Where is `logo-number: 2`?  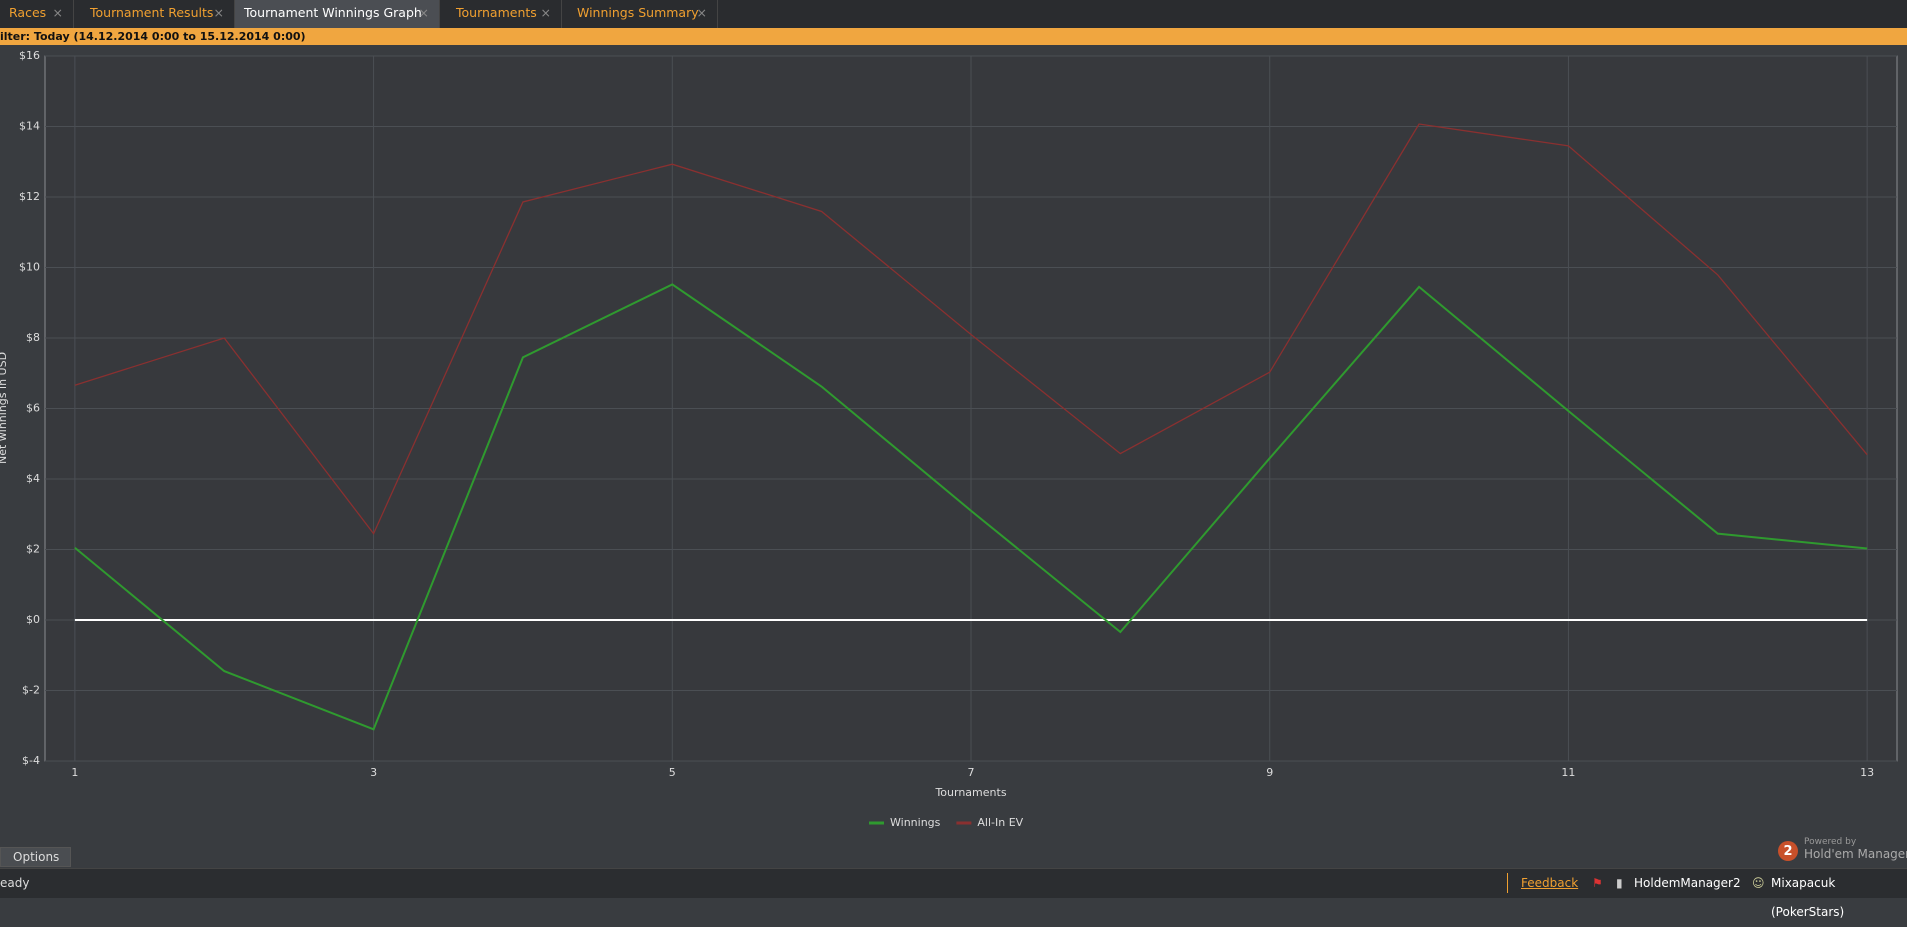 logo-number: 2 is located at coordinates (1787, 851).